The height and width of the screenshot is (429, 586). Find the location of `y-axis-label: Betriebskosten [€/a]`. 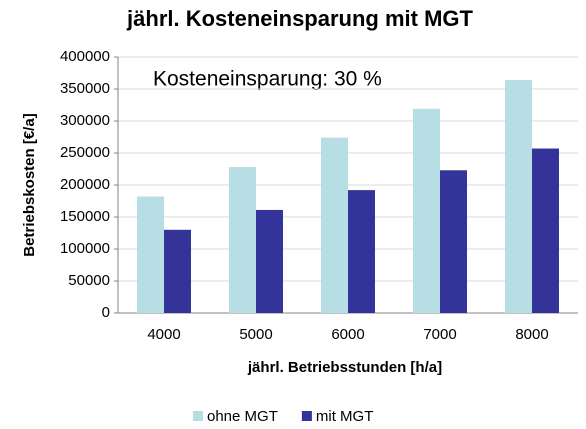

y-axis-label: Betriebskosten [€/a] is located at coordinates (29, 184).